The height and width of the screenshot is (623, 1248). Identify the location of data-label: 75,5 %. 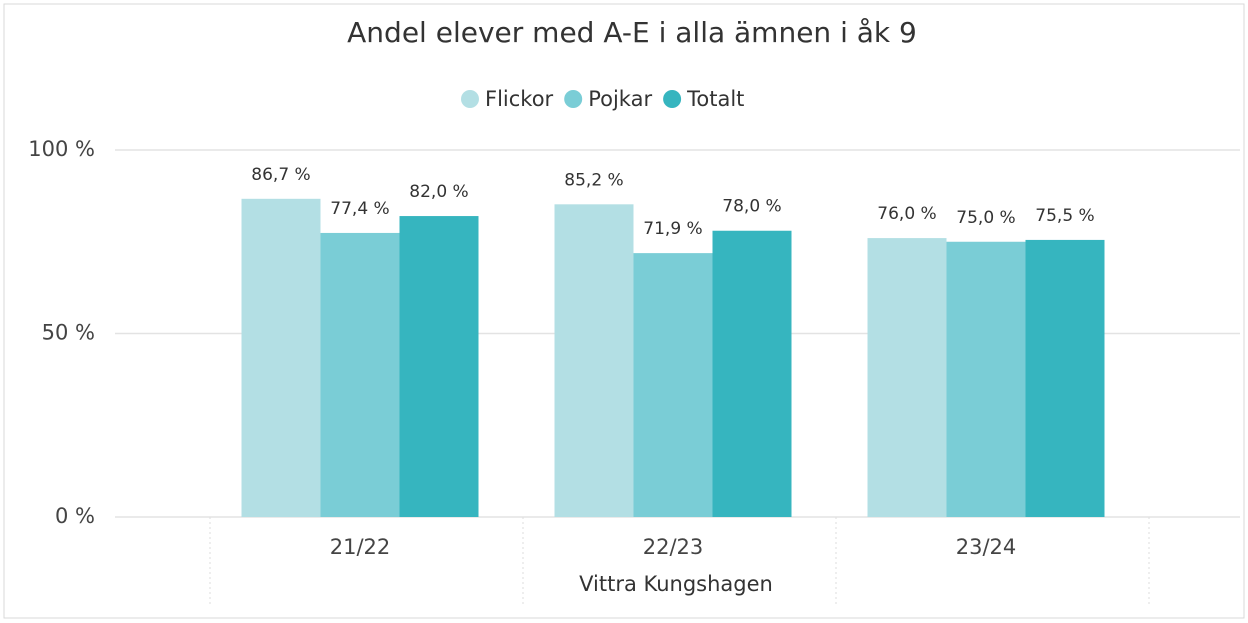
(1064, 216).